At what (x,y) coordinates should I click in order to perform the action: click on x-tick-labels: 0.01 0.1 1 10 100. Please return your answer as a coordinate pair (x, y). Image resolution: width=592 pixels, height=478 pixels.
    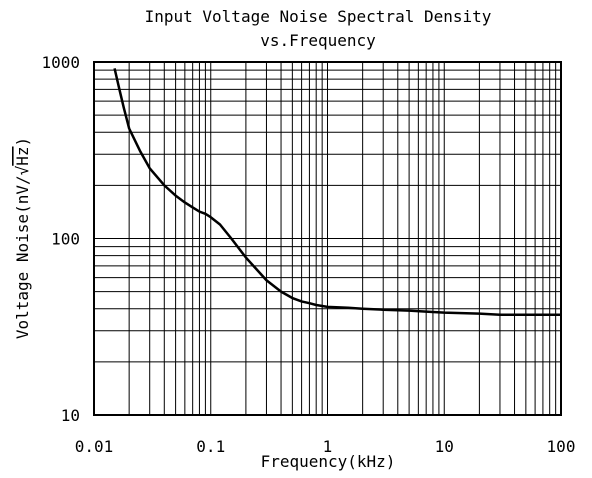
    Looking at the image, I should click on (325, 446).